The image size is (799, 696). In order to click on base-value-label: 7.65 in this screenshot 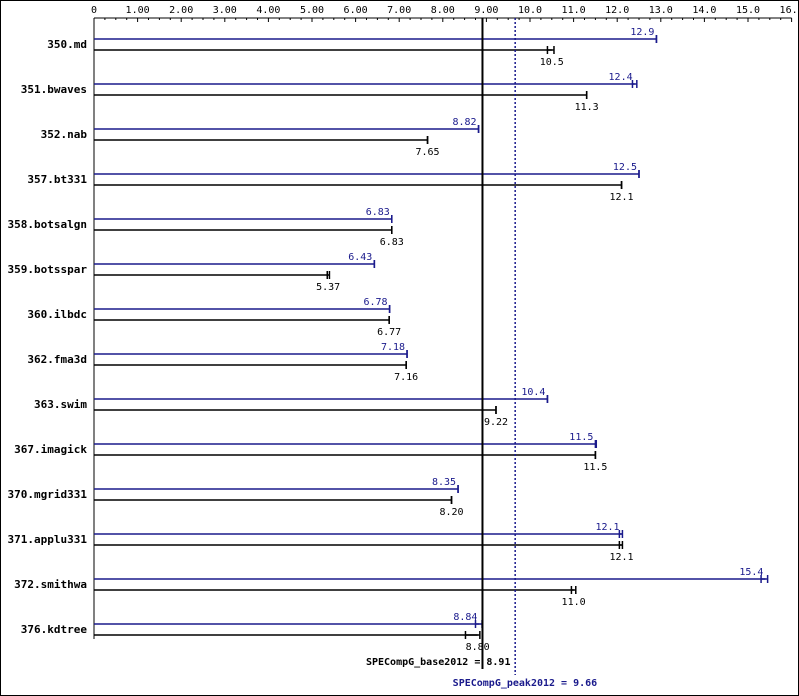, I will do `click(427, 152)`.